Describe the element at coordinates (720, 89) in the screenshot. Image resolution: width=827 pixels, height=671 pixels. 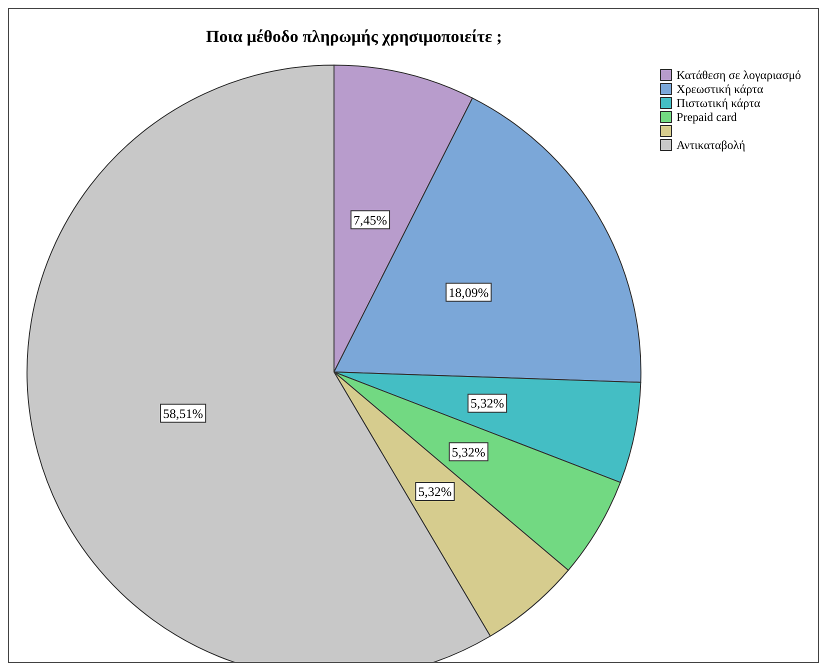
I see `legend-label: Χρεωστική κάρτα` at that location.